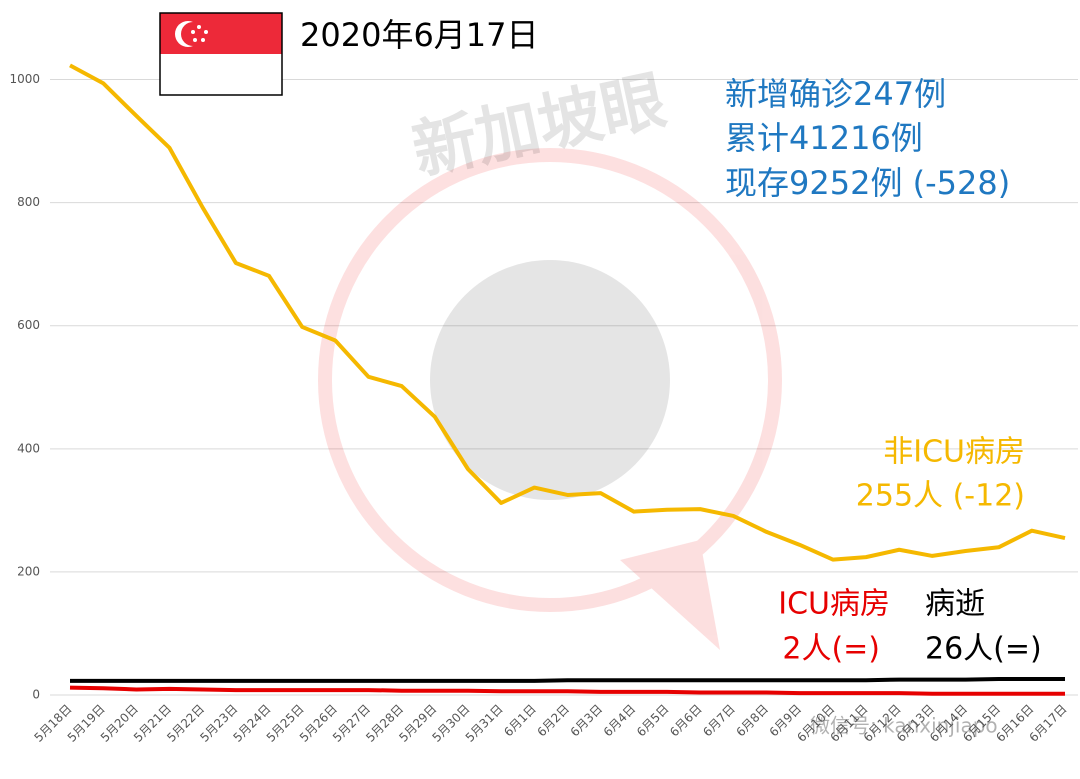 Image resolution: width=1080 pixels, height=779 pixels. I want to click on summary: 累计41216例, so click(824, 138).